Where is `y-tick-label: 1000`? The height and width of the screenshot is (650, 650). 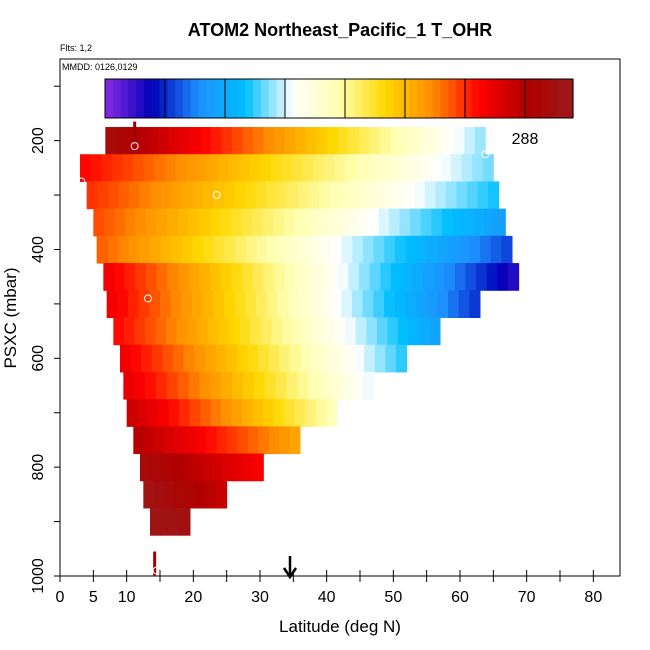 y-tick-label: 1000 is located at coordinates (38, 576).